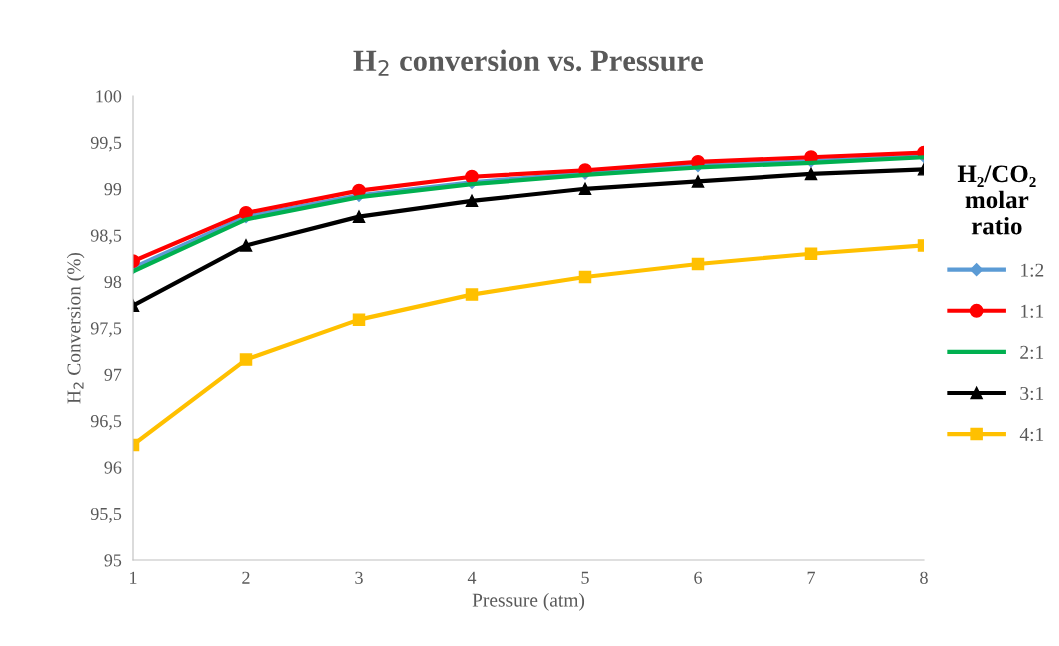 The height and width of the screenshot is (646, 1059). What do you see at coordinates (113, 374) in the screenshot?
I see `y-tick-label: 97` at bounding box center [113, 374].